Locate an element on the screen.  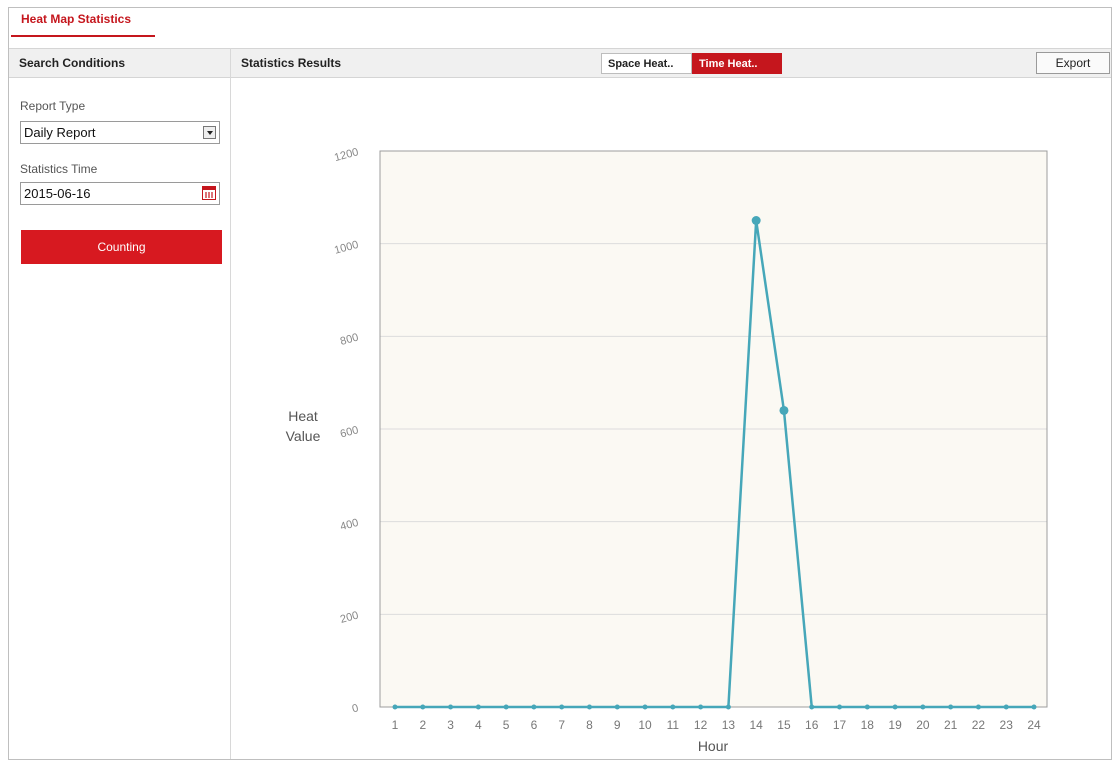
x-tick-label: 10 is located at coordinates (645, 725).